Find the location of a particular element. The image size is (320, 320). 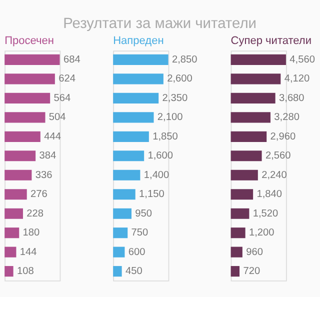

data-label: 4,560 is located at coordinates (303, 60).